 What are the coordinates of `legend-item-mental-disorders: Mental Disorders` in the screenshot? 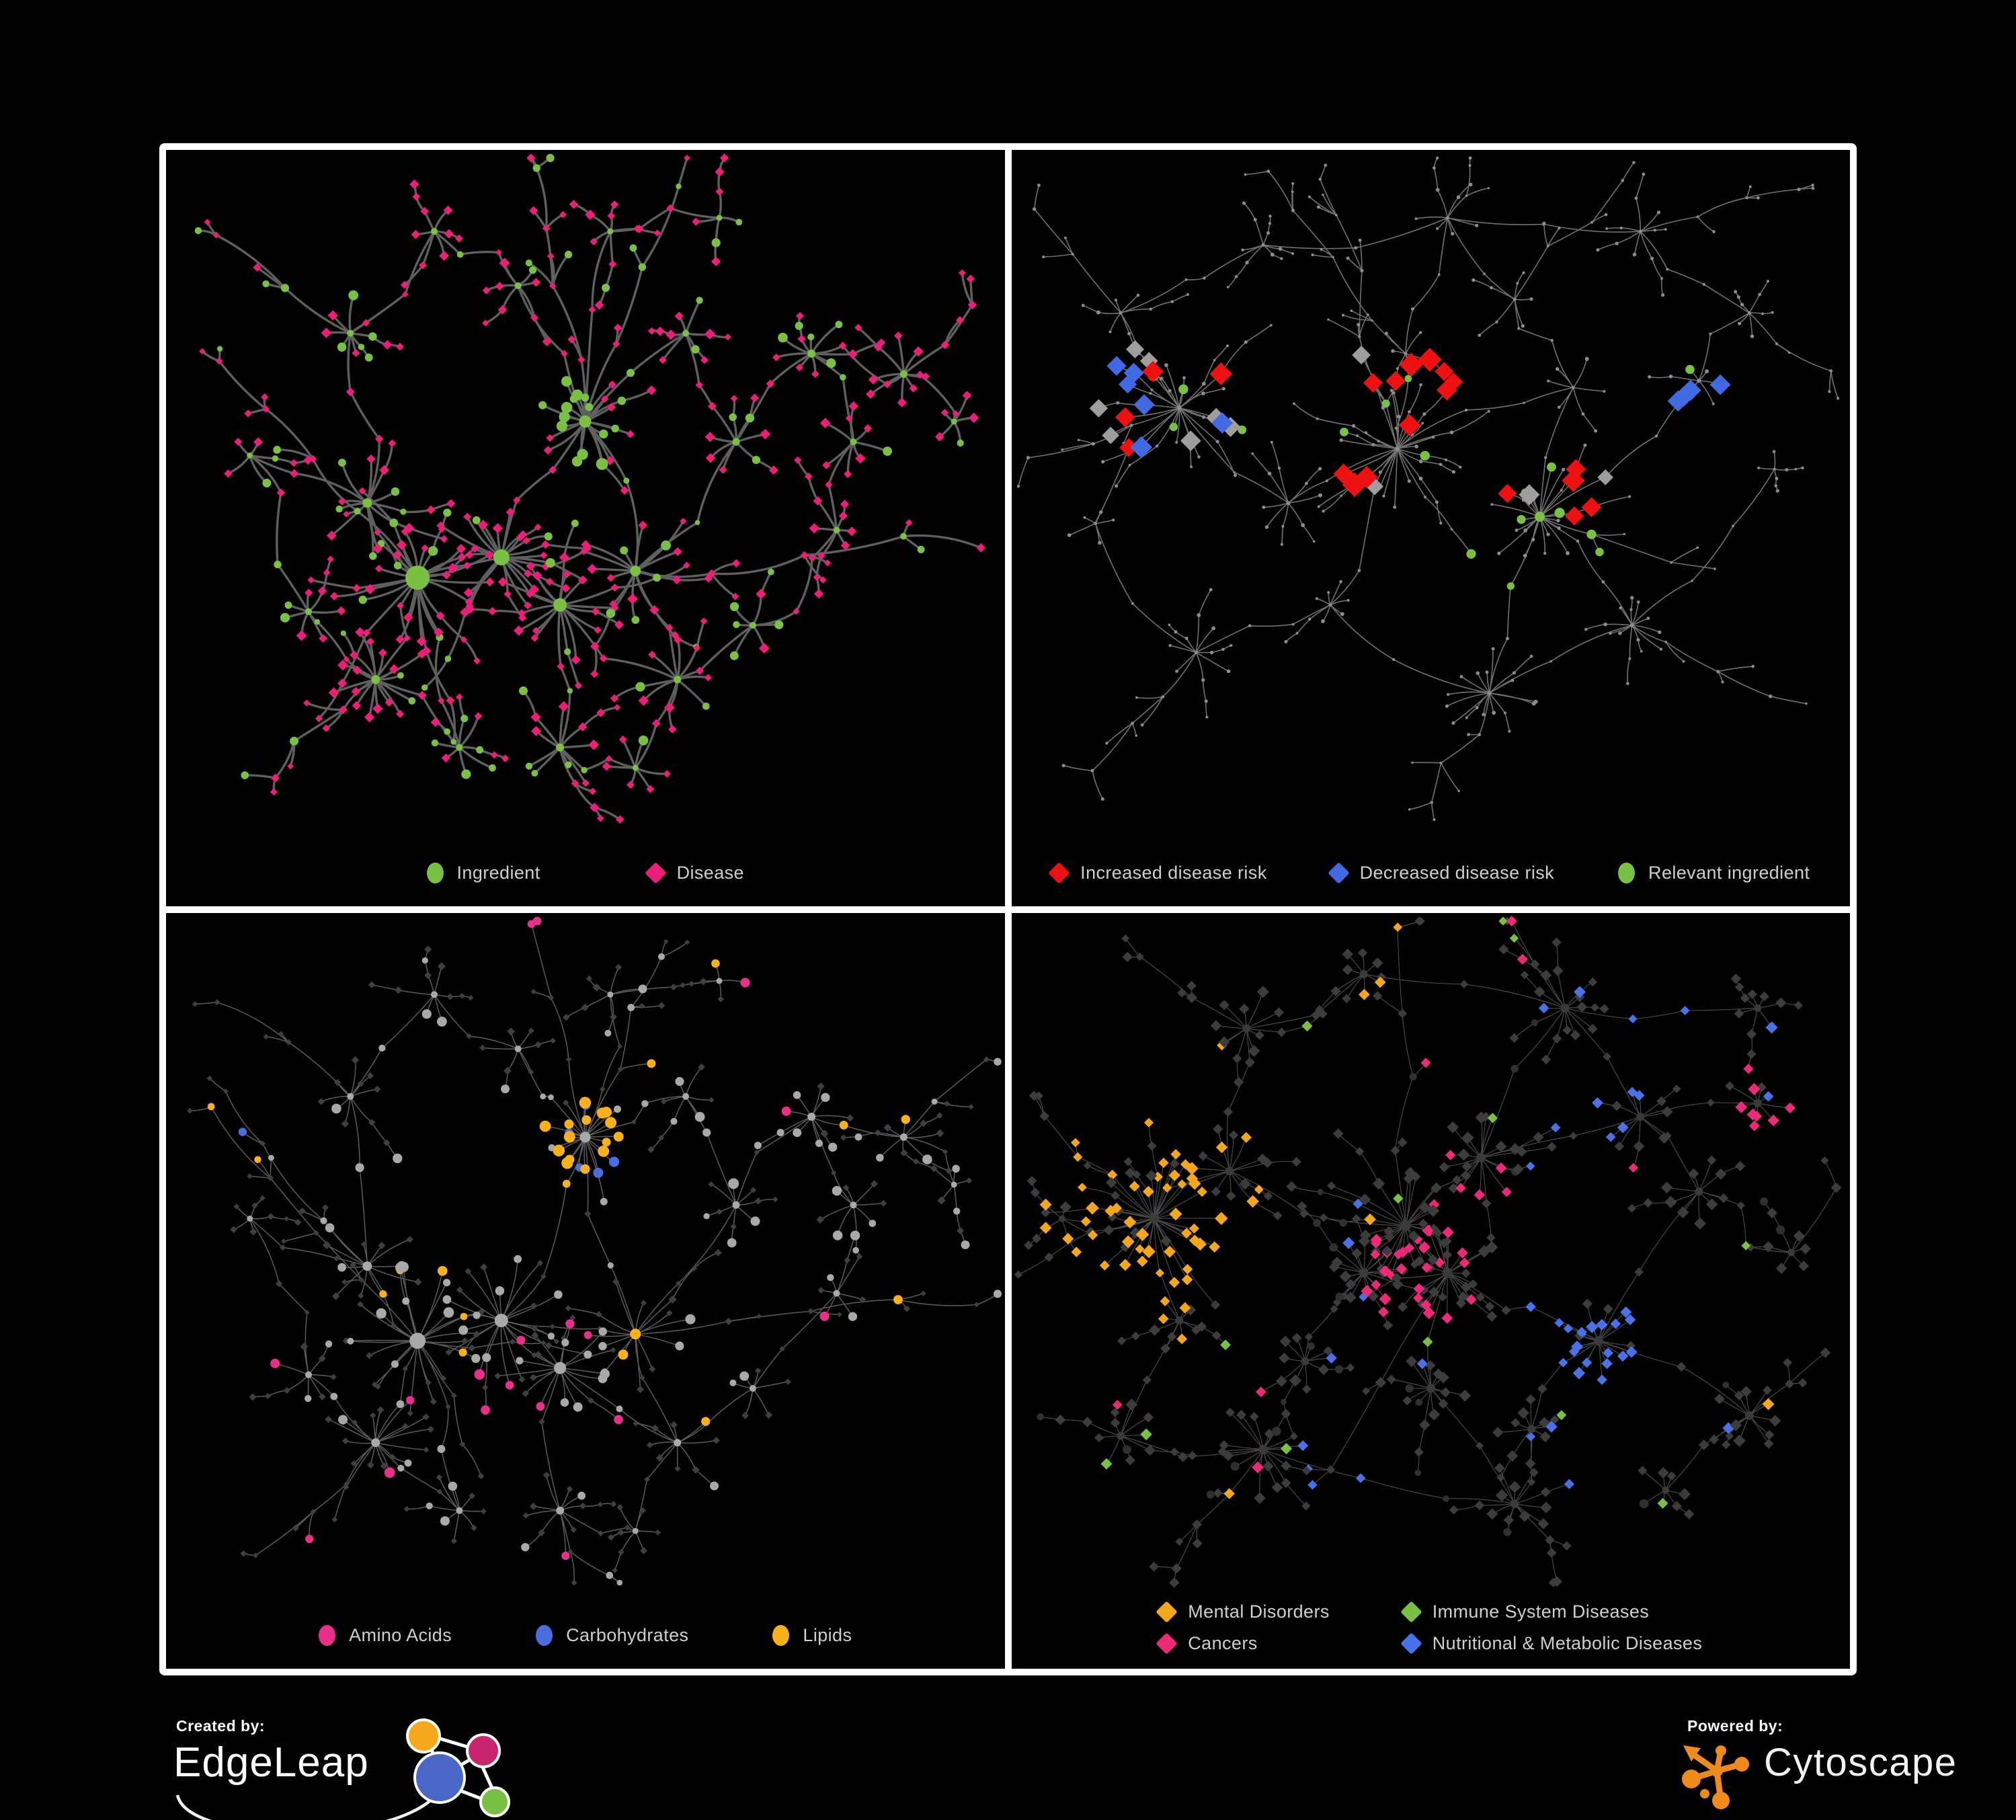 It's located at (1243, 1612).